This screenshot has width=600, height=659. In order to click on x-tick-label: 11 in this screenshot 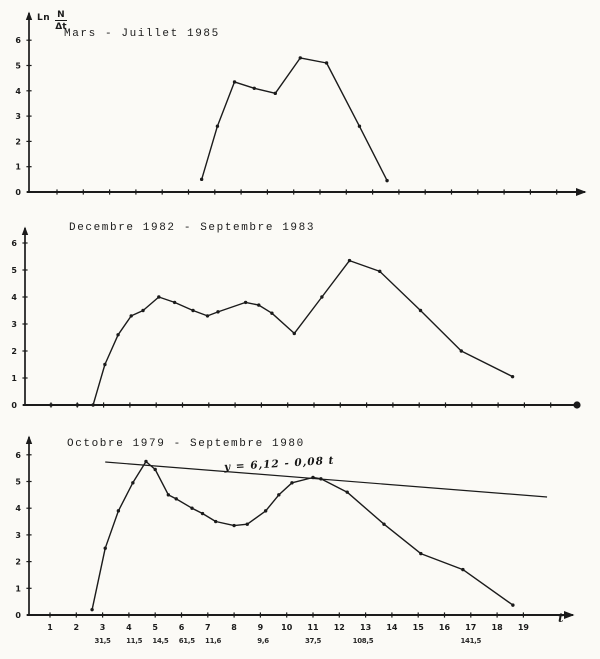, I will do `click(313, 627)`.